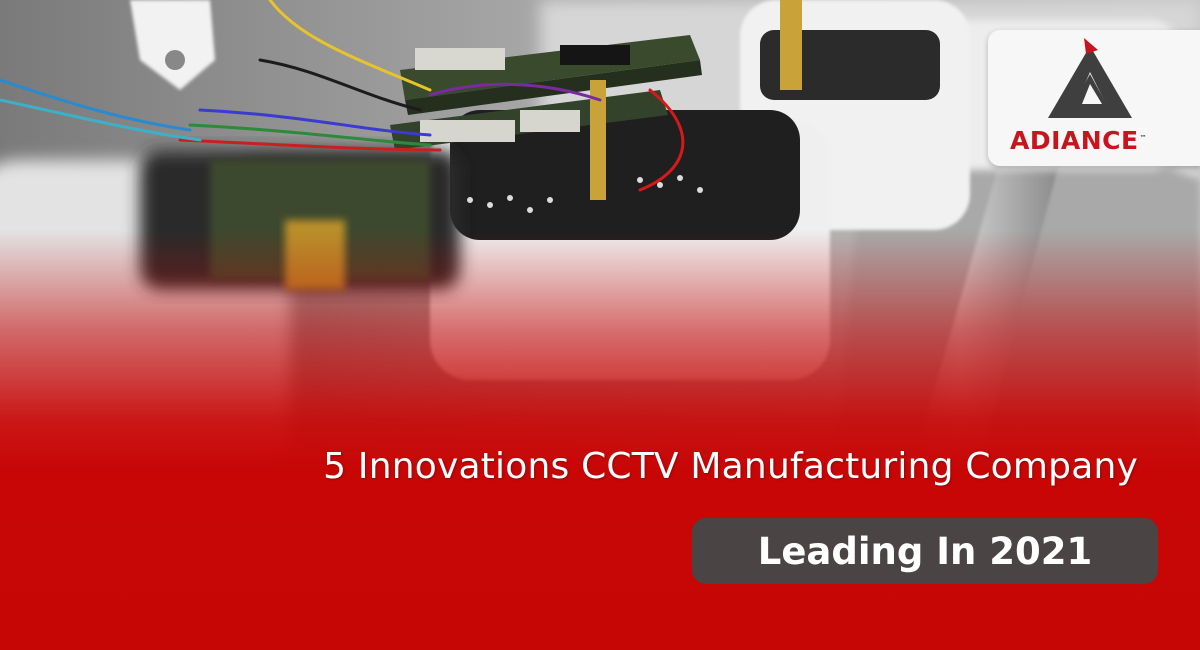 The image size is (1200, 650). I want to click on trademark-mark: ™, so click(1143, 137).